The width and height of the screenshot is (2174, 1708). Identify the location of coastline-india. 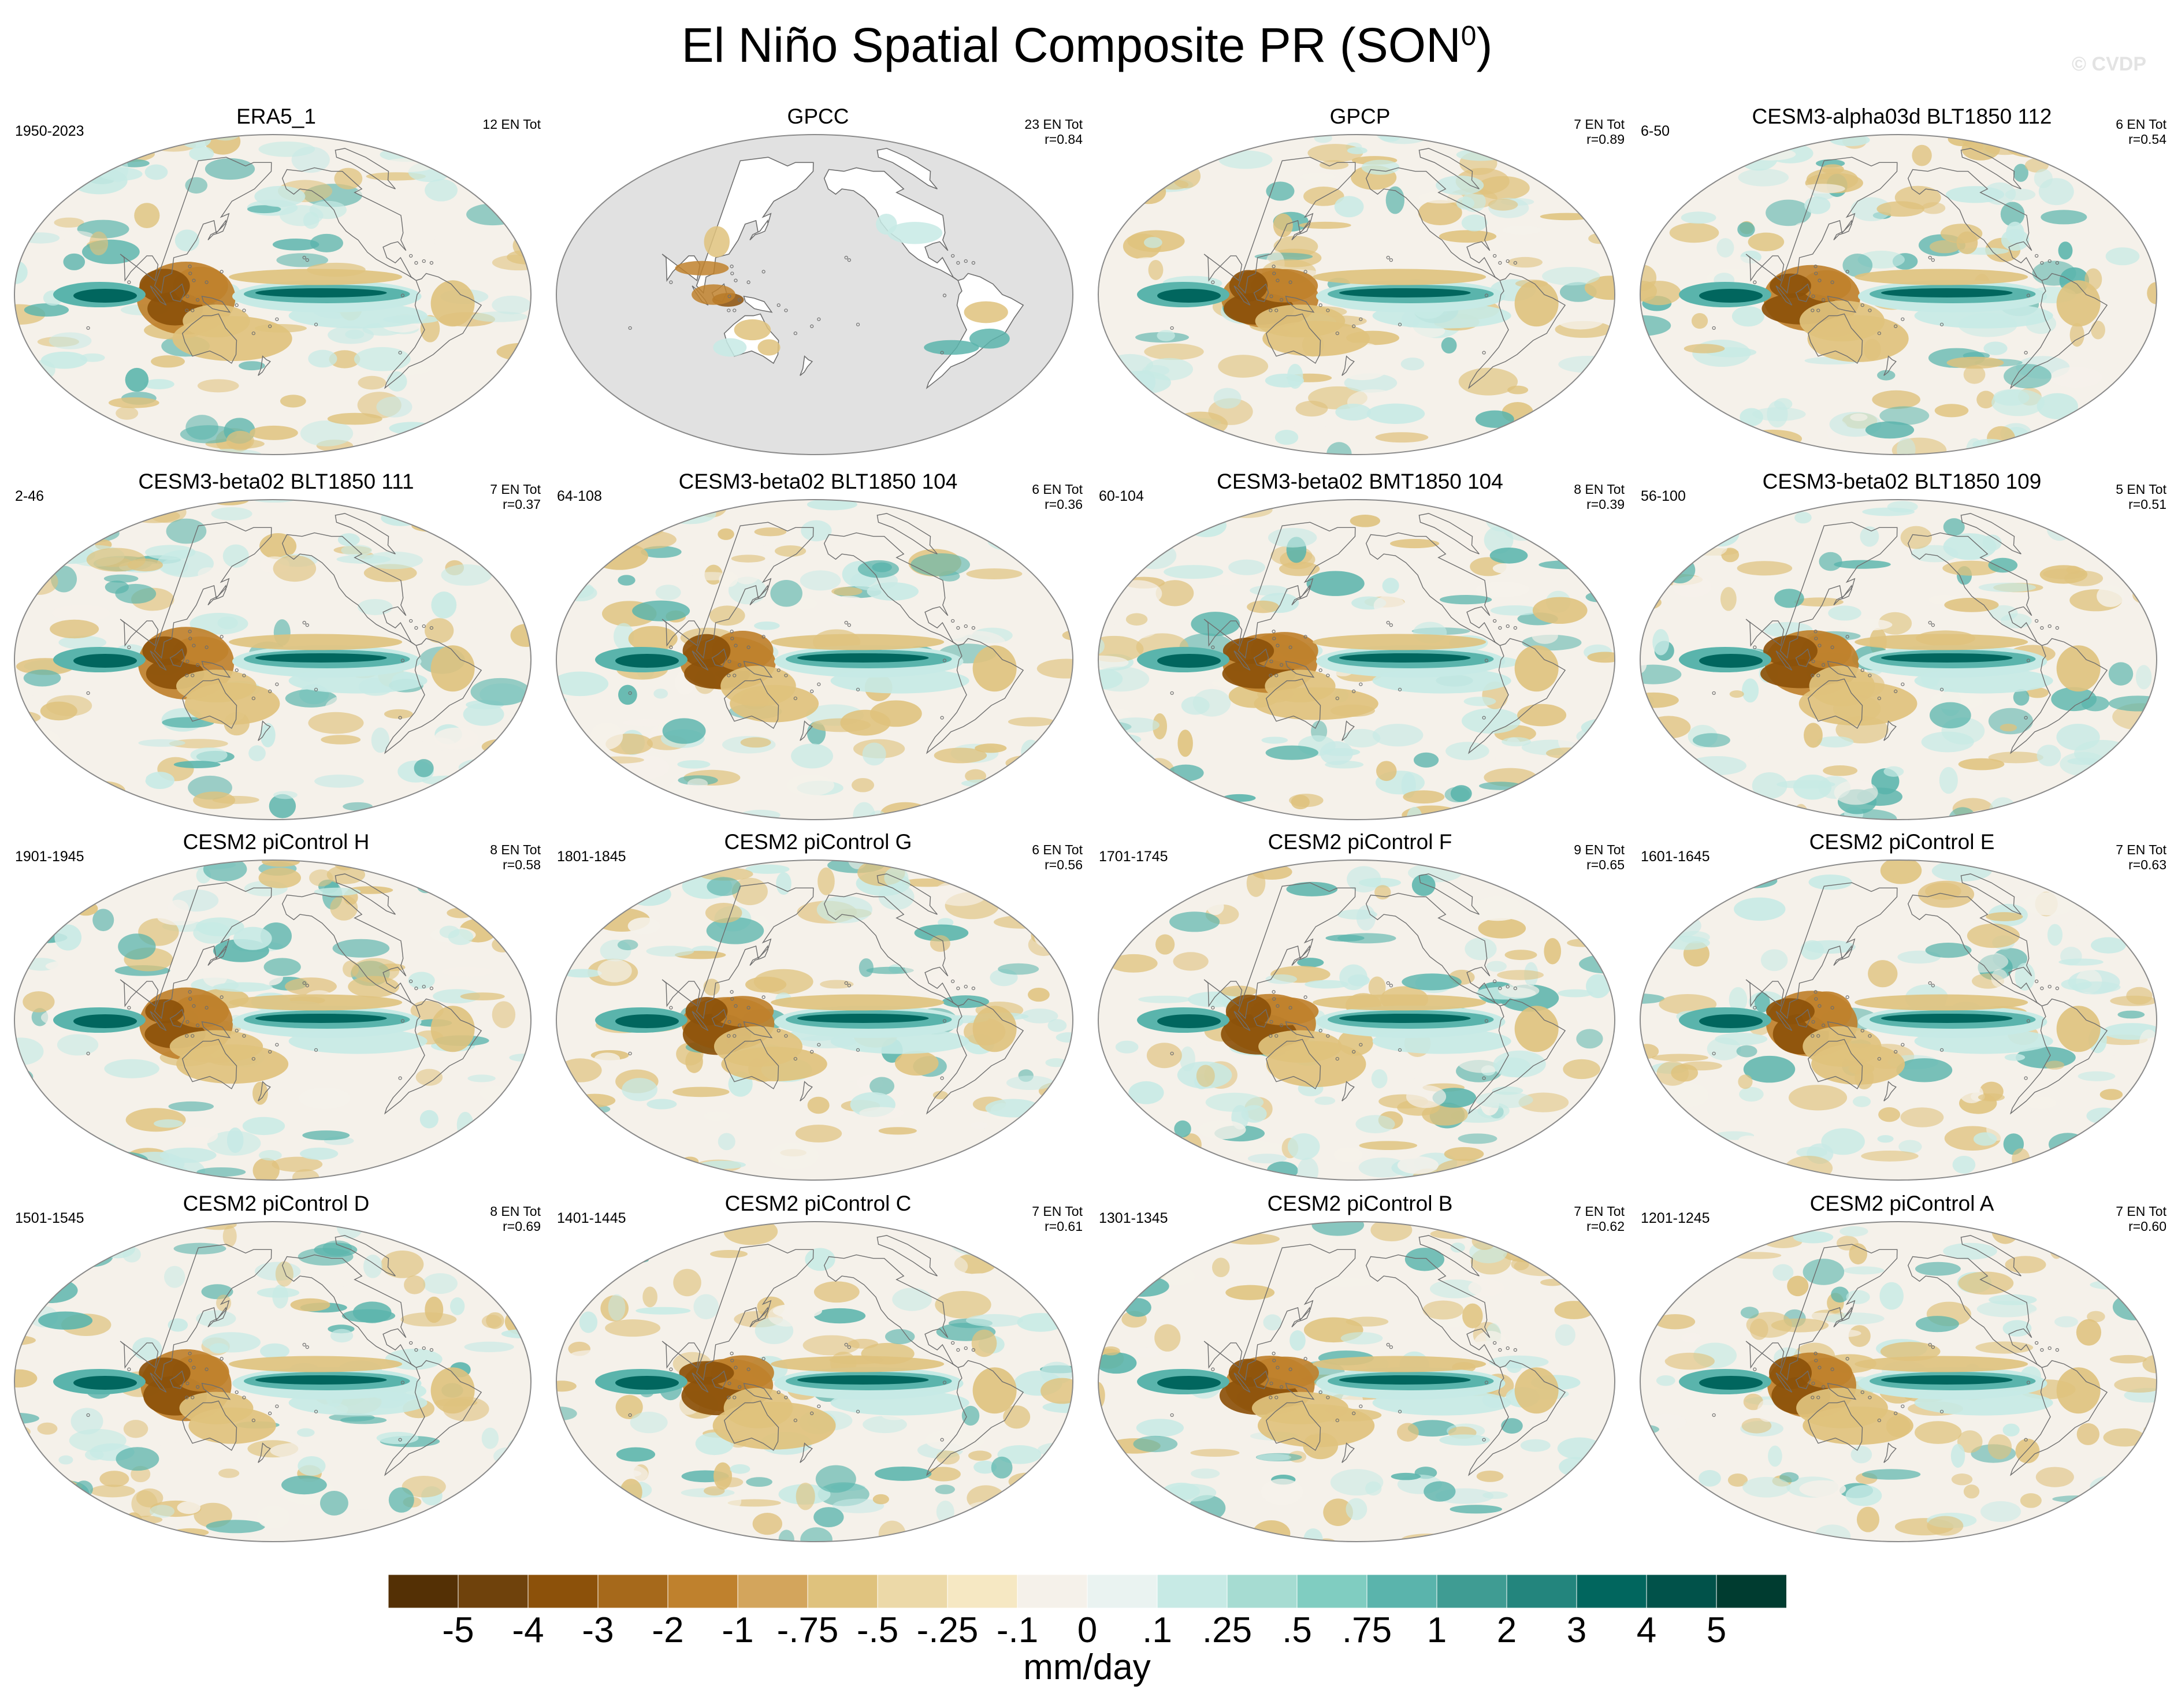
(1223, 633).